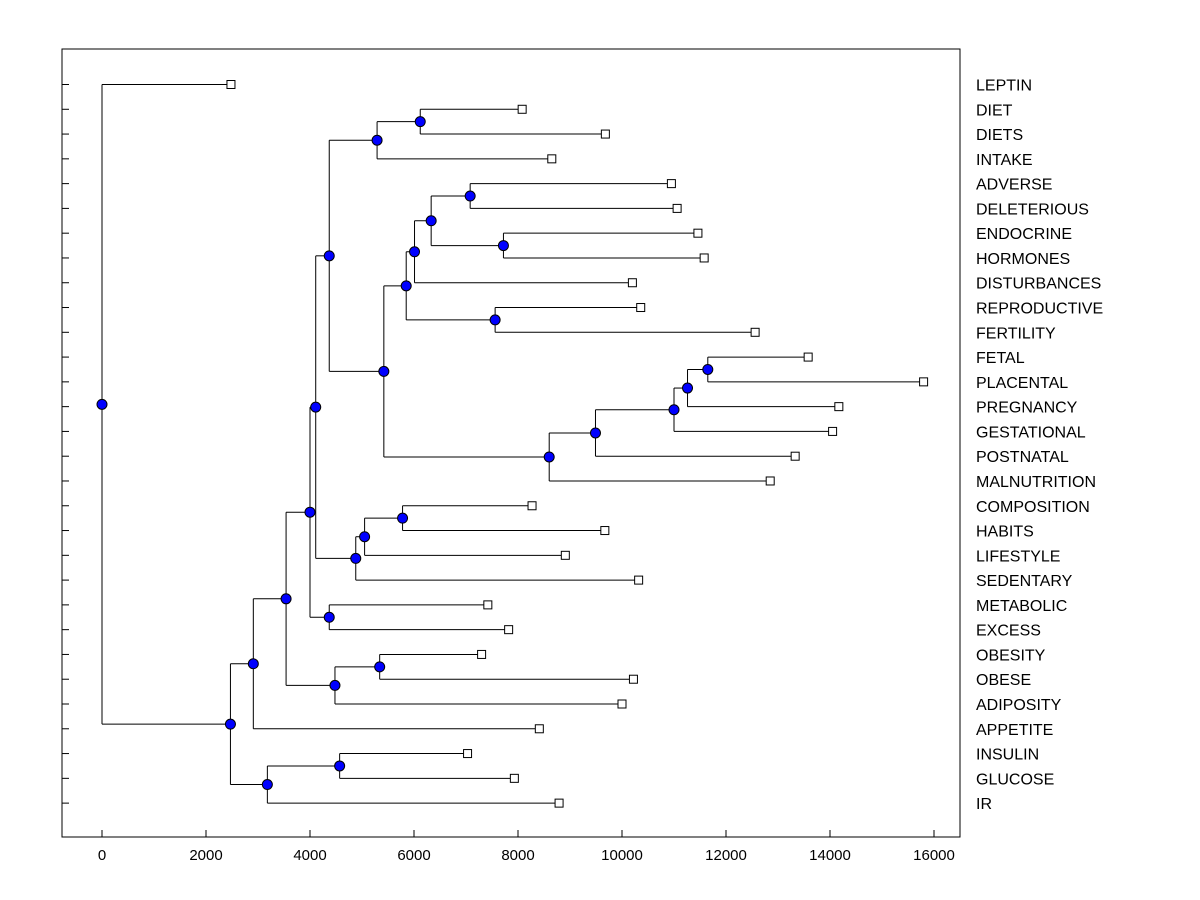 The height and width of the screenshot is (900, 1200). I want to click on leaf-label: EXCESS, so click(1008, 631).